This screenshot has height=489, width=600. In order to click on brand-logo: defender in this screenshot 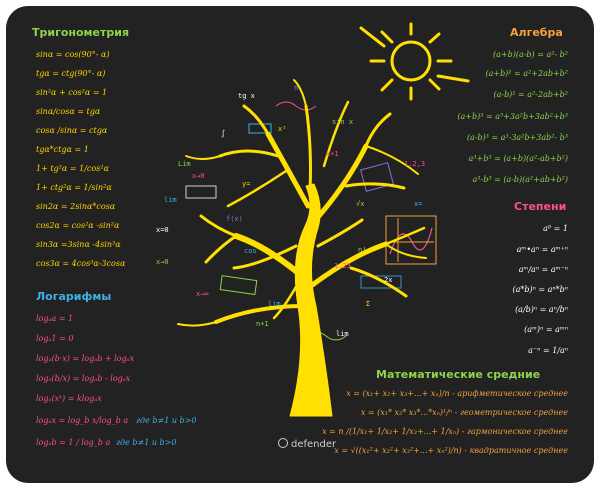, I will do `click(307, 444)`.